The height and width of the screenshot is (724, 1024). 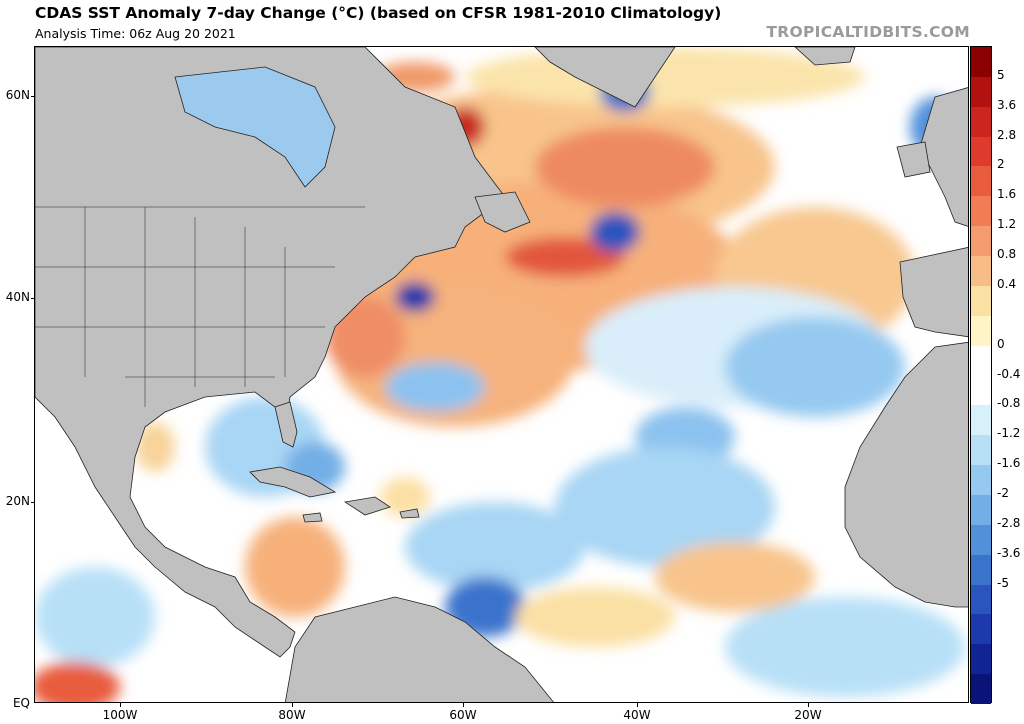 What do you see at coordinates (1003, 492) in the screenshot?
I see `colorbar-tick-label: -2` at bounding box center [1003, 492].